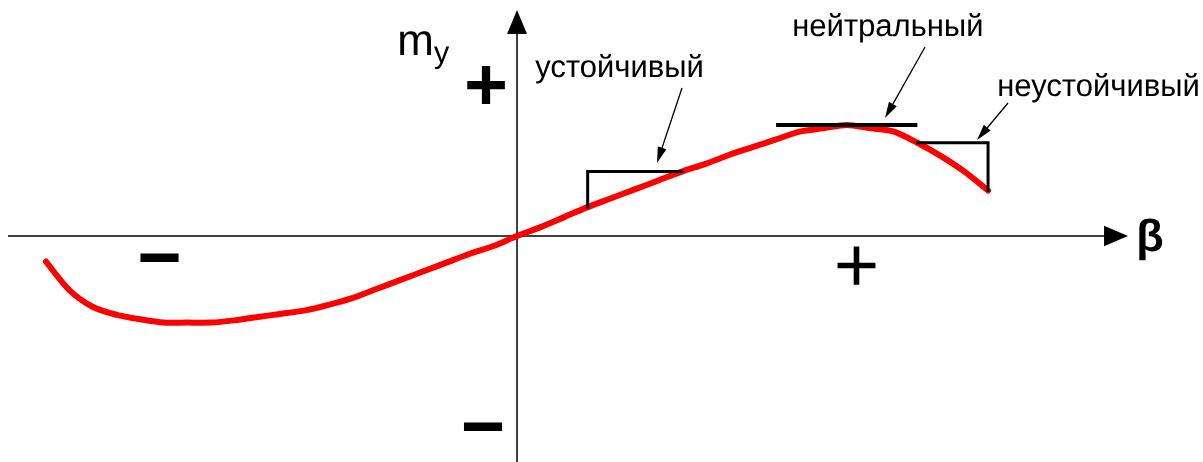  What do you see at coordinates (159, 257) in the screenshot?
I see `annotation: −` at bounding box center [159, 257].